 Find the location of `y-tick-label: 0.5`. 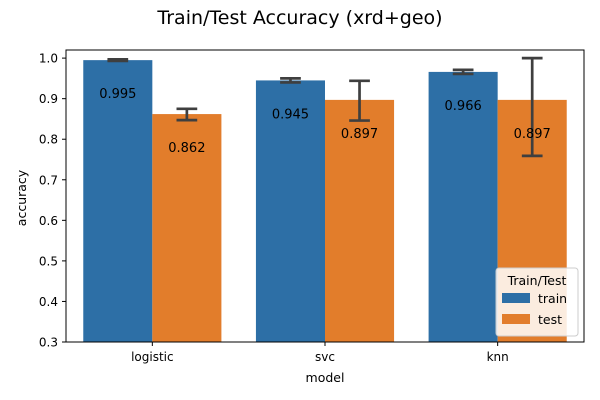

y-tick-label: 0.5 is located at coordinates (48, 261).